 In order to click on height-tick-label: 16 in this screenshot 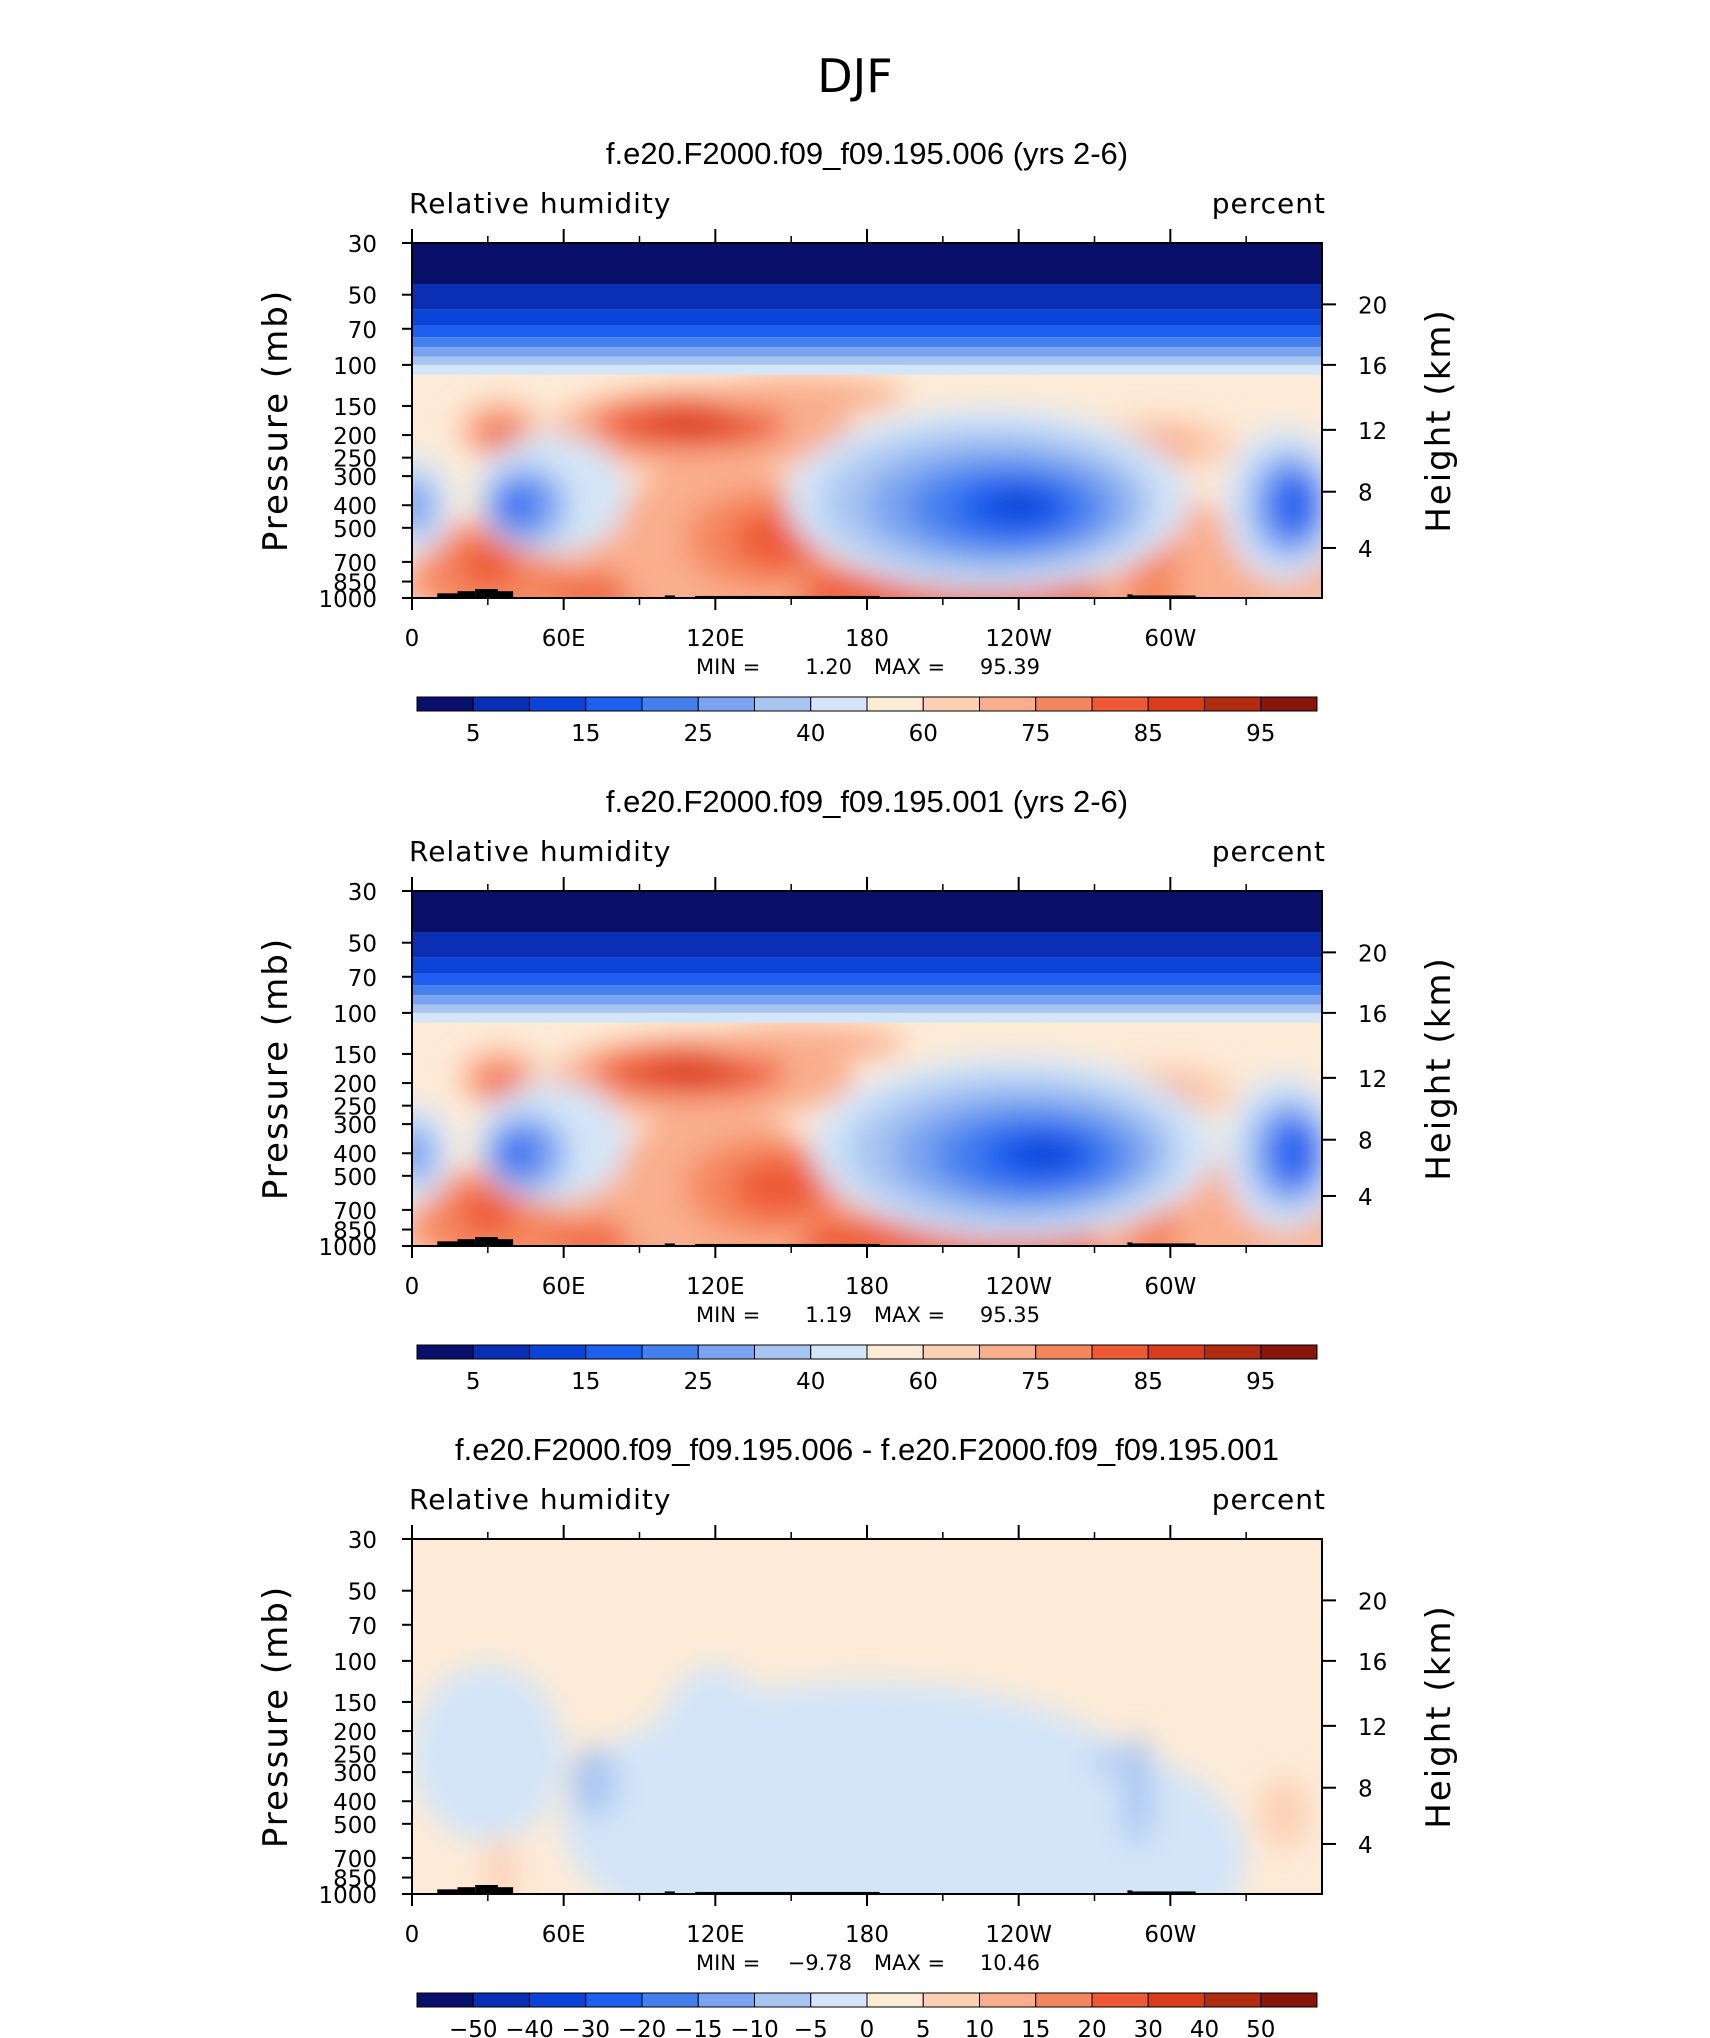, I will do `click(1372, 1663)`.